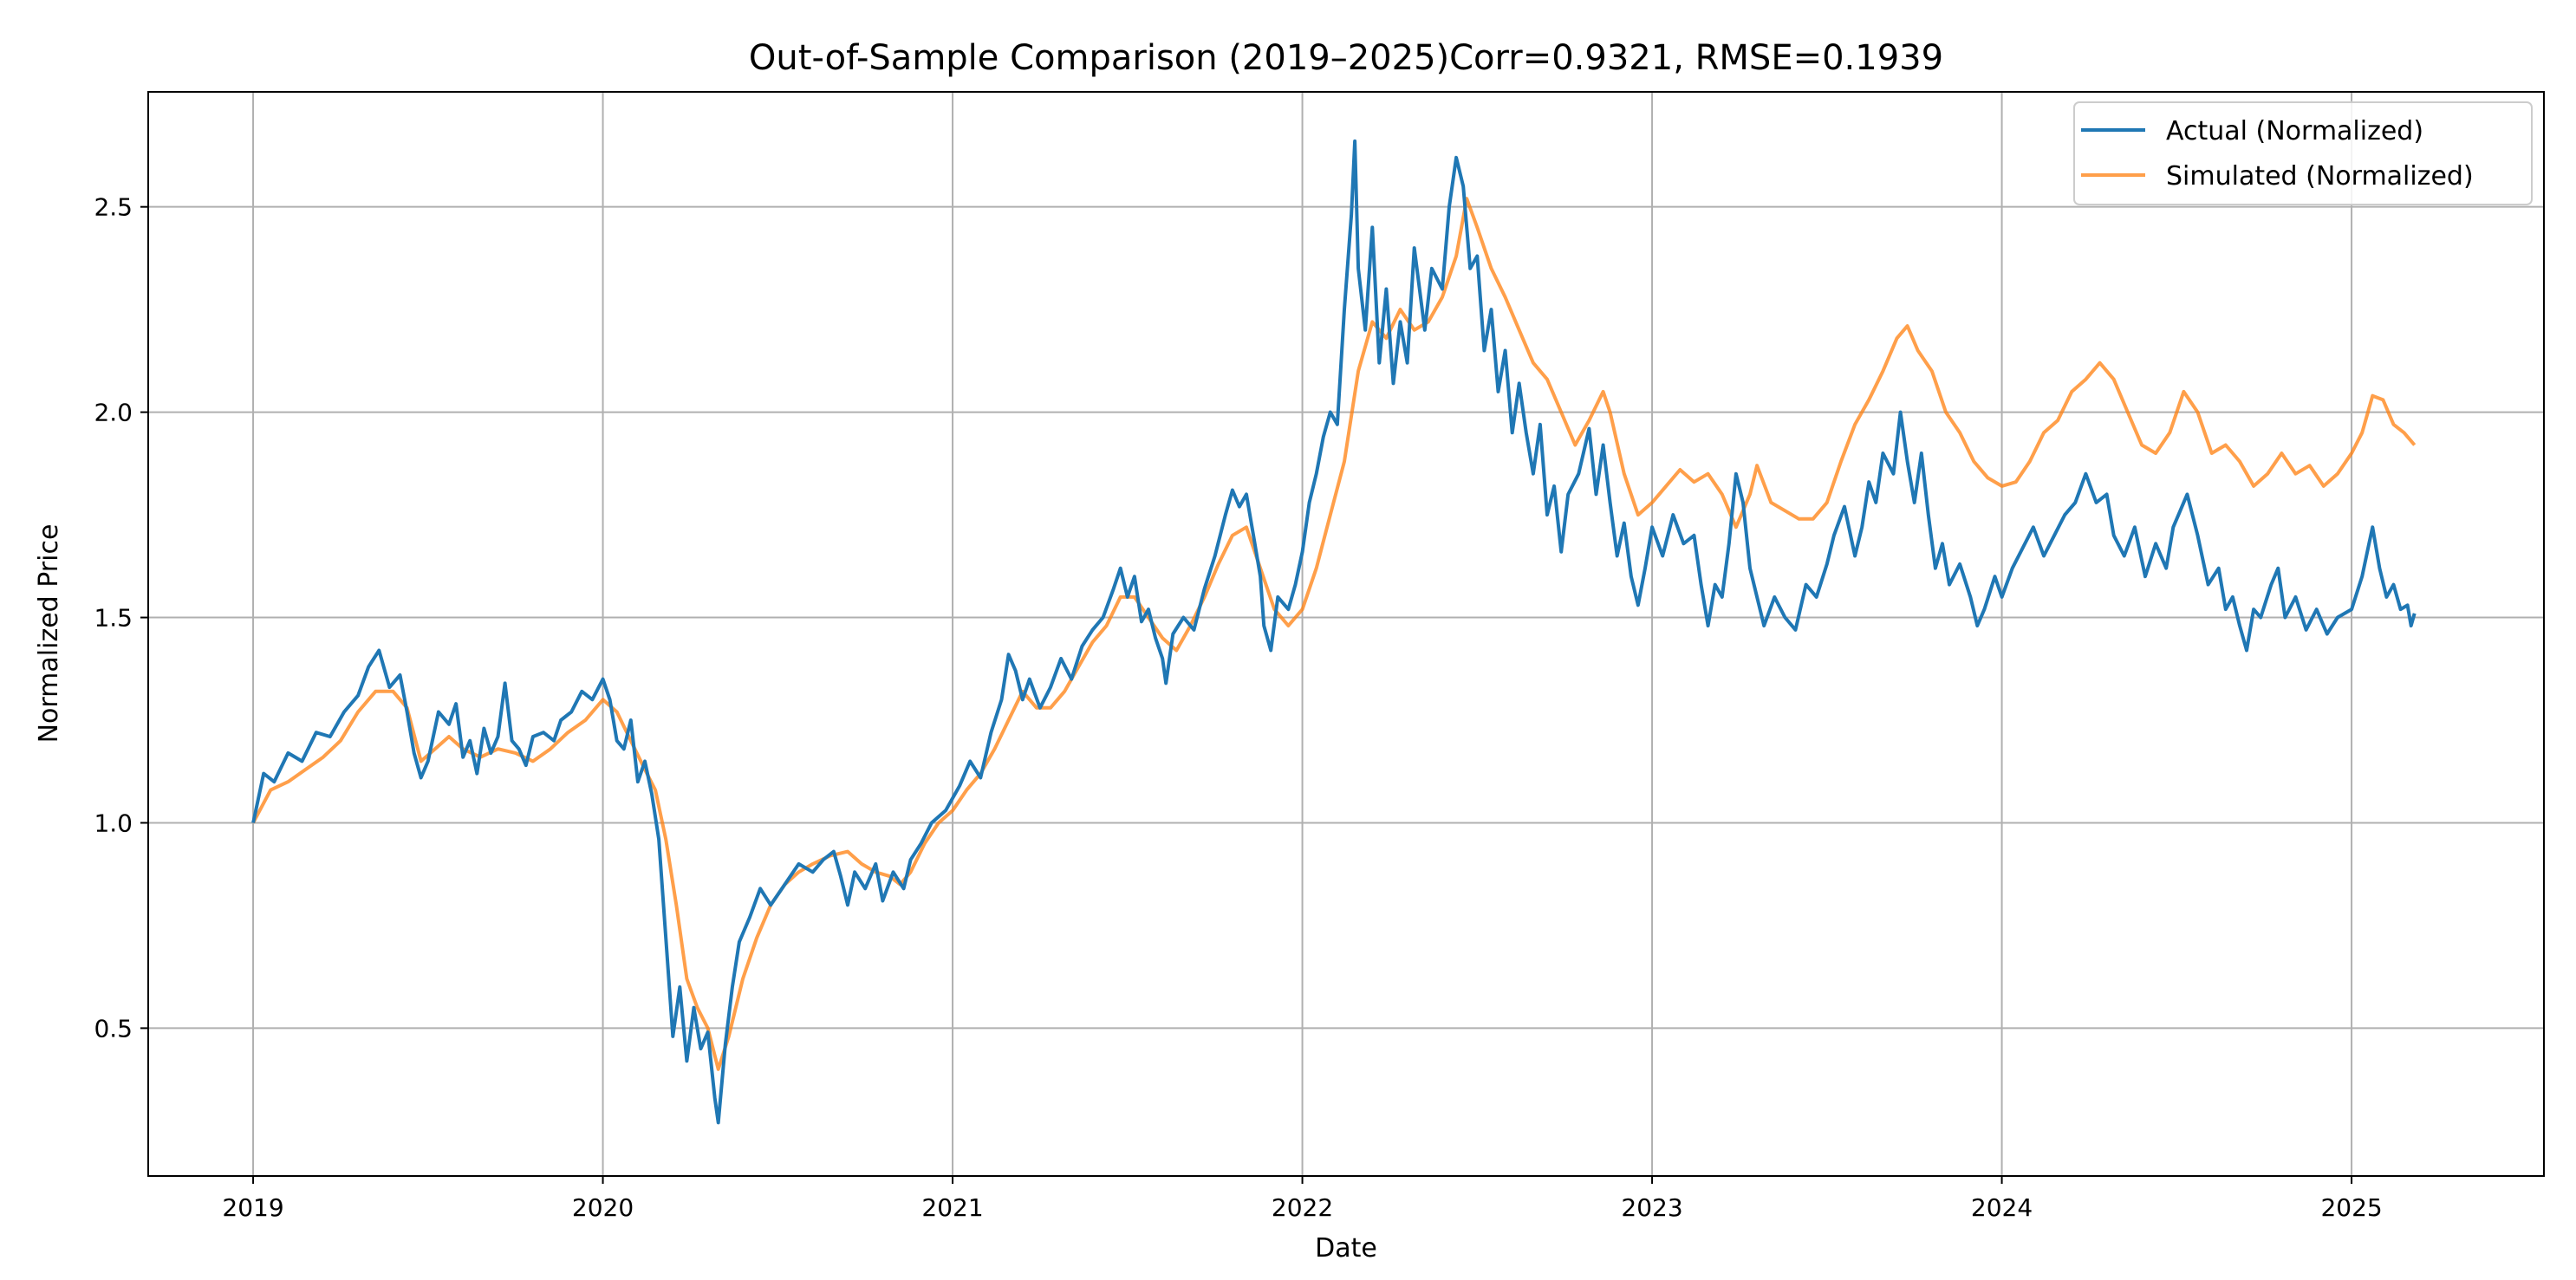 The height and width of the screenshot is (1280, 2576). What do you see at coordinates (1346, 1248) in the screenshot?
I see `x-axis-label: Date` at bounding box center [1346, 1248].